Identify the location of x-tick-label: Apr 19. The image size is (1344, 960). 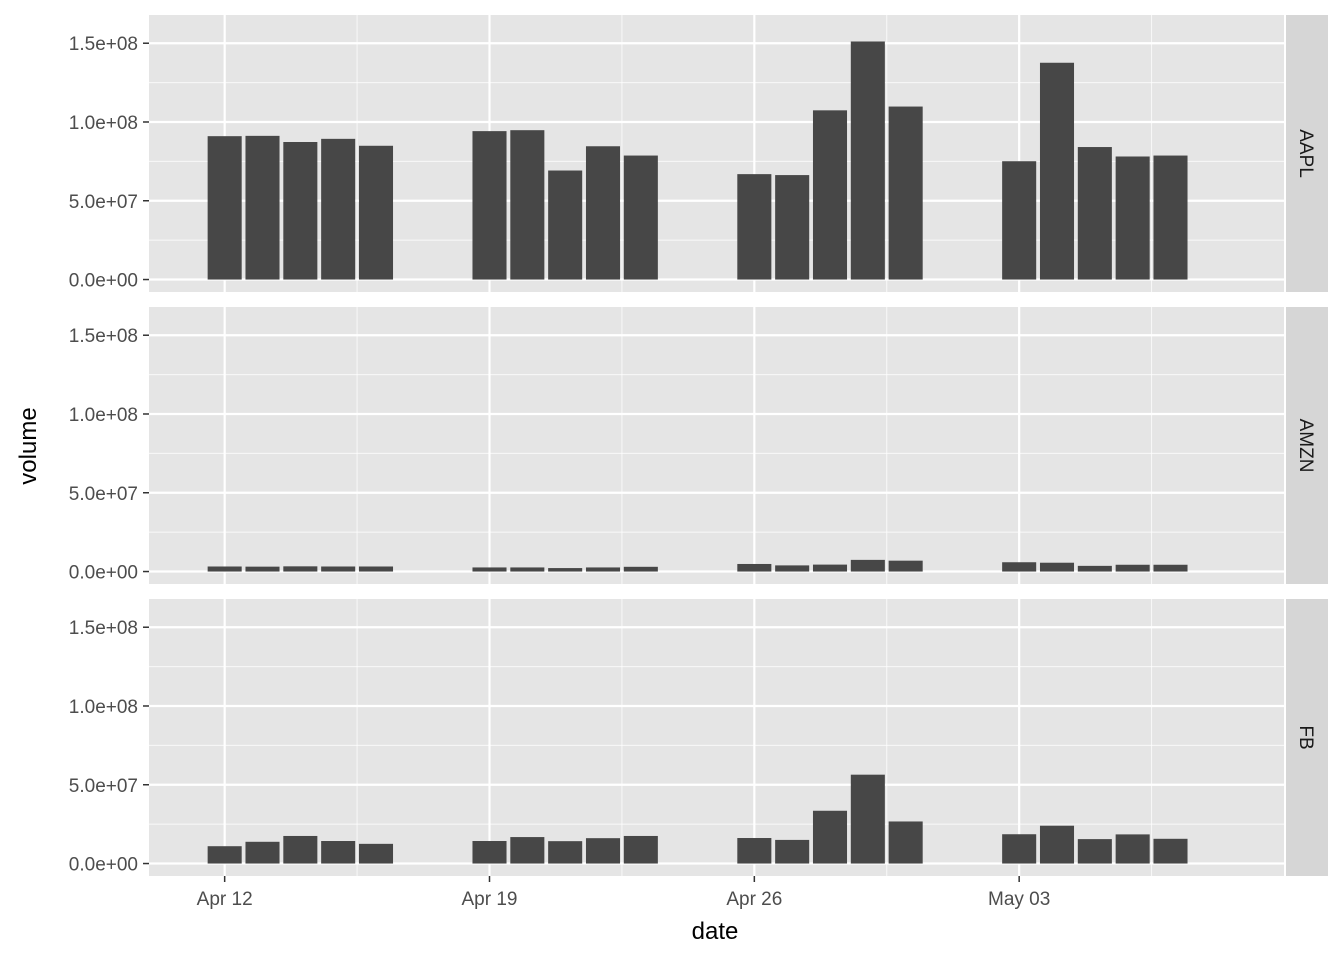
(490, 899).